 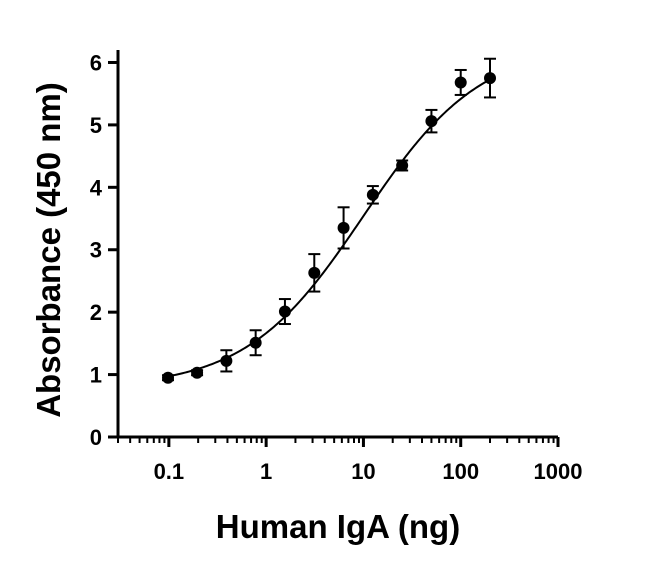 I want to click on x-tick-label: 1, so click(x=266, y=471).